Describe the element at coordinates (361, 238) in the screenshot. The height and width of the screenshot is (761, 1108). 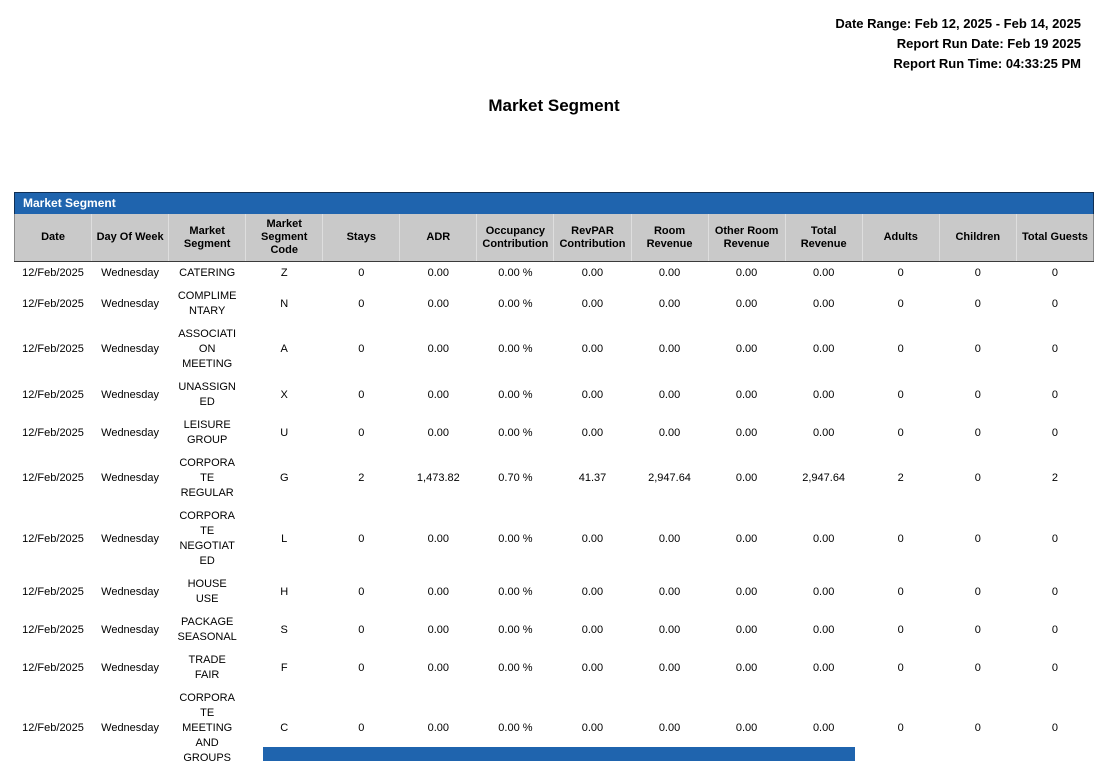
I see `column-header-stays: Stays` at that location.